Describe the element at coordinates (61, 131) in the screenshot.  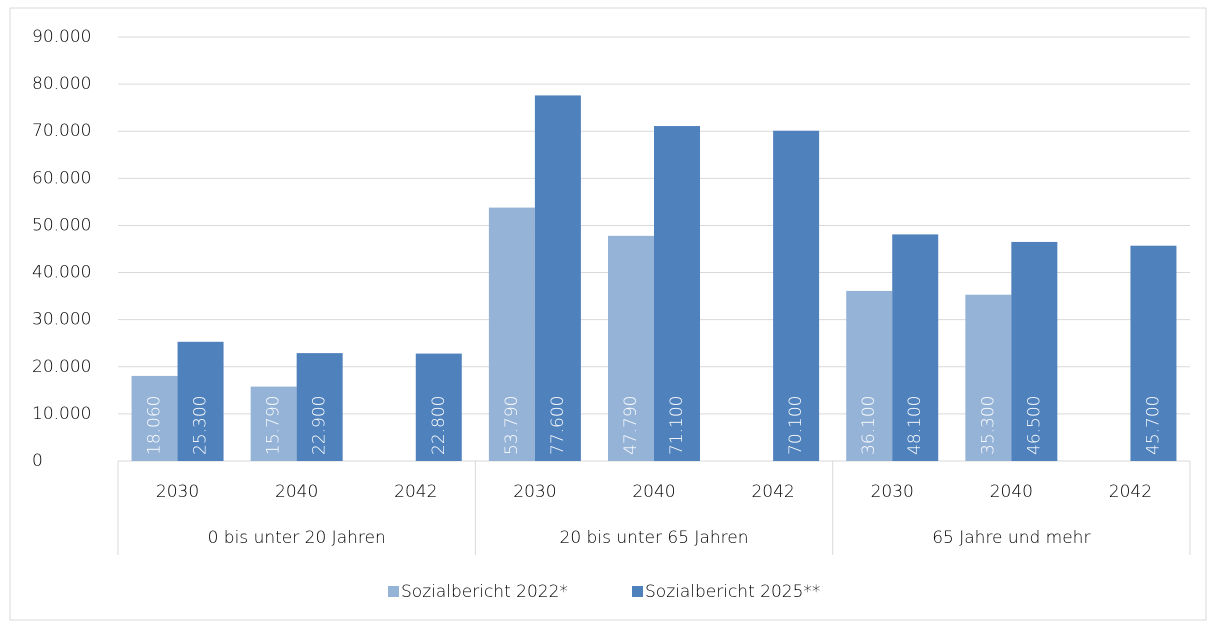
I see `y-tick-label: 70.000` at that location.